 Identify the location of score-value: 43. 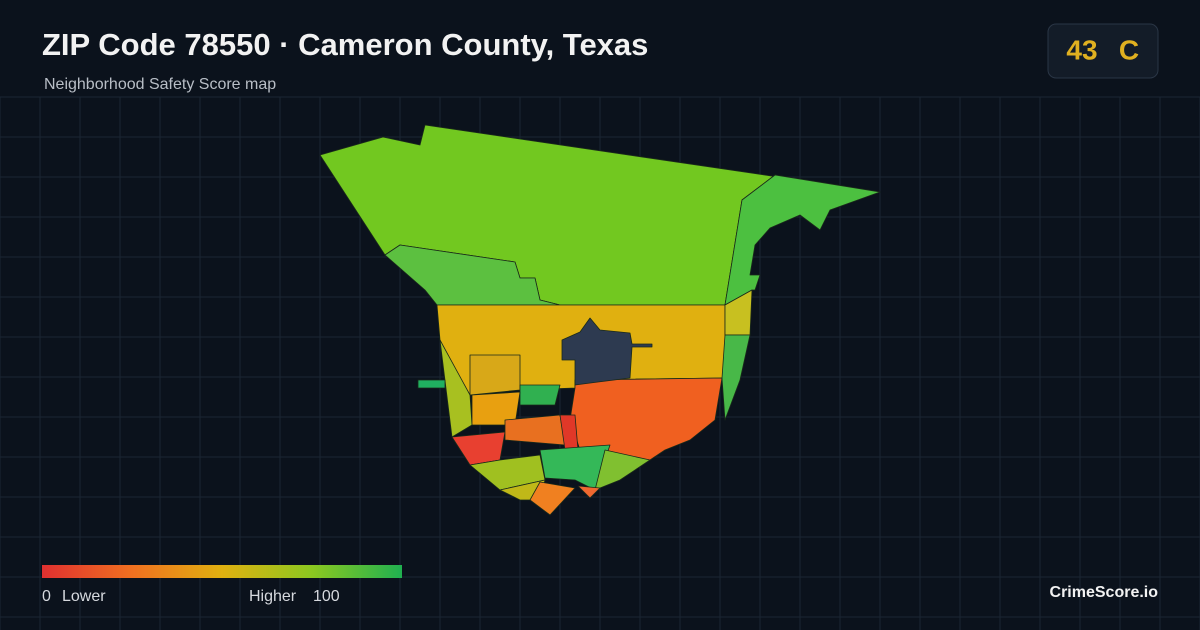
(1081, 49).